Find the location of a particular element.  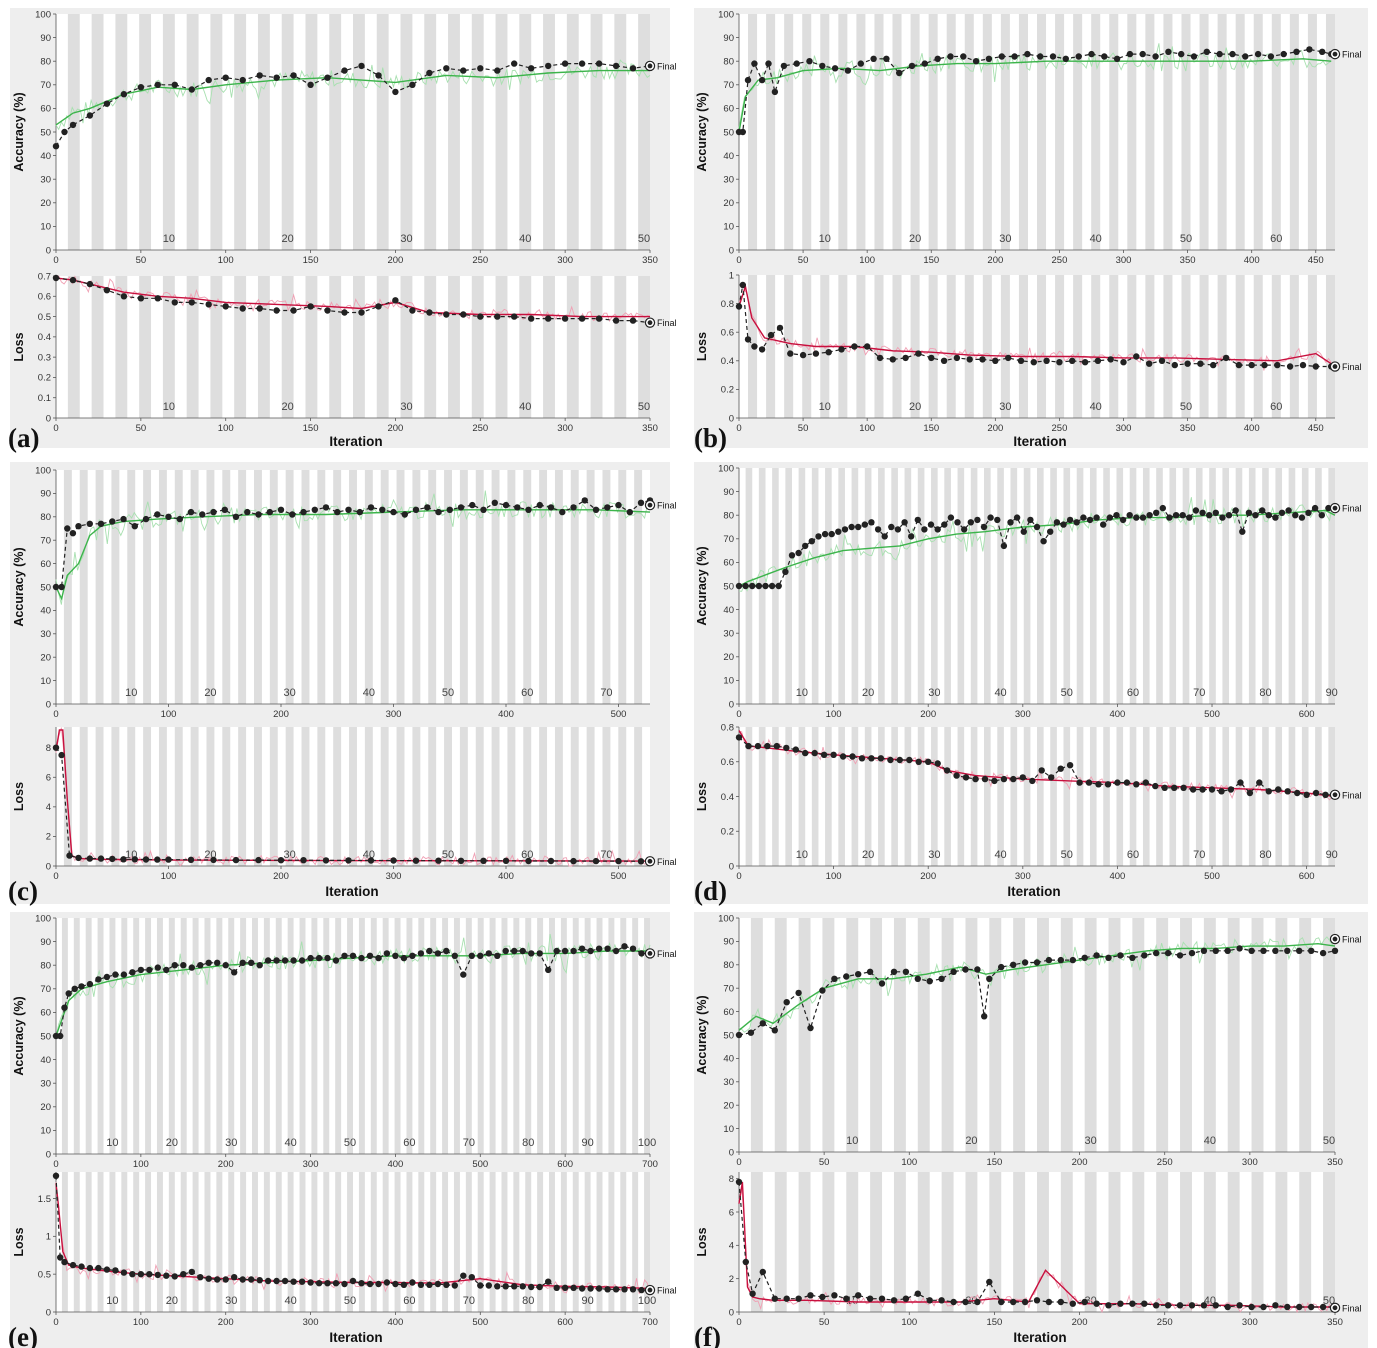

x-tick-label: 100 is located at coordinates (226, 428).